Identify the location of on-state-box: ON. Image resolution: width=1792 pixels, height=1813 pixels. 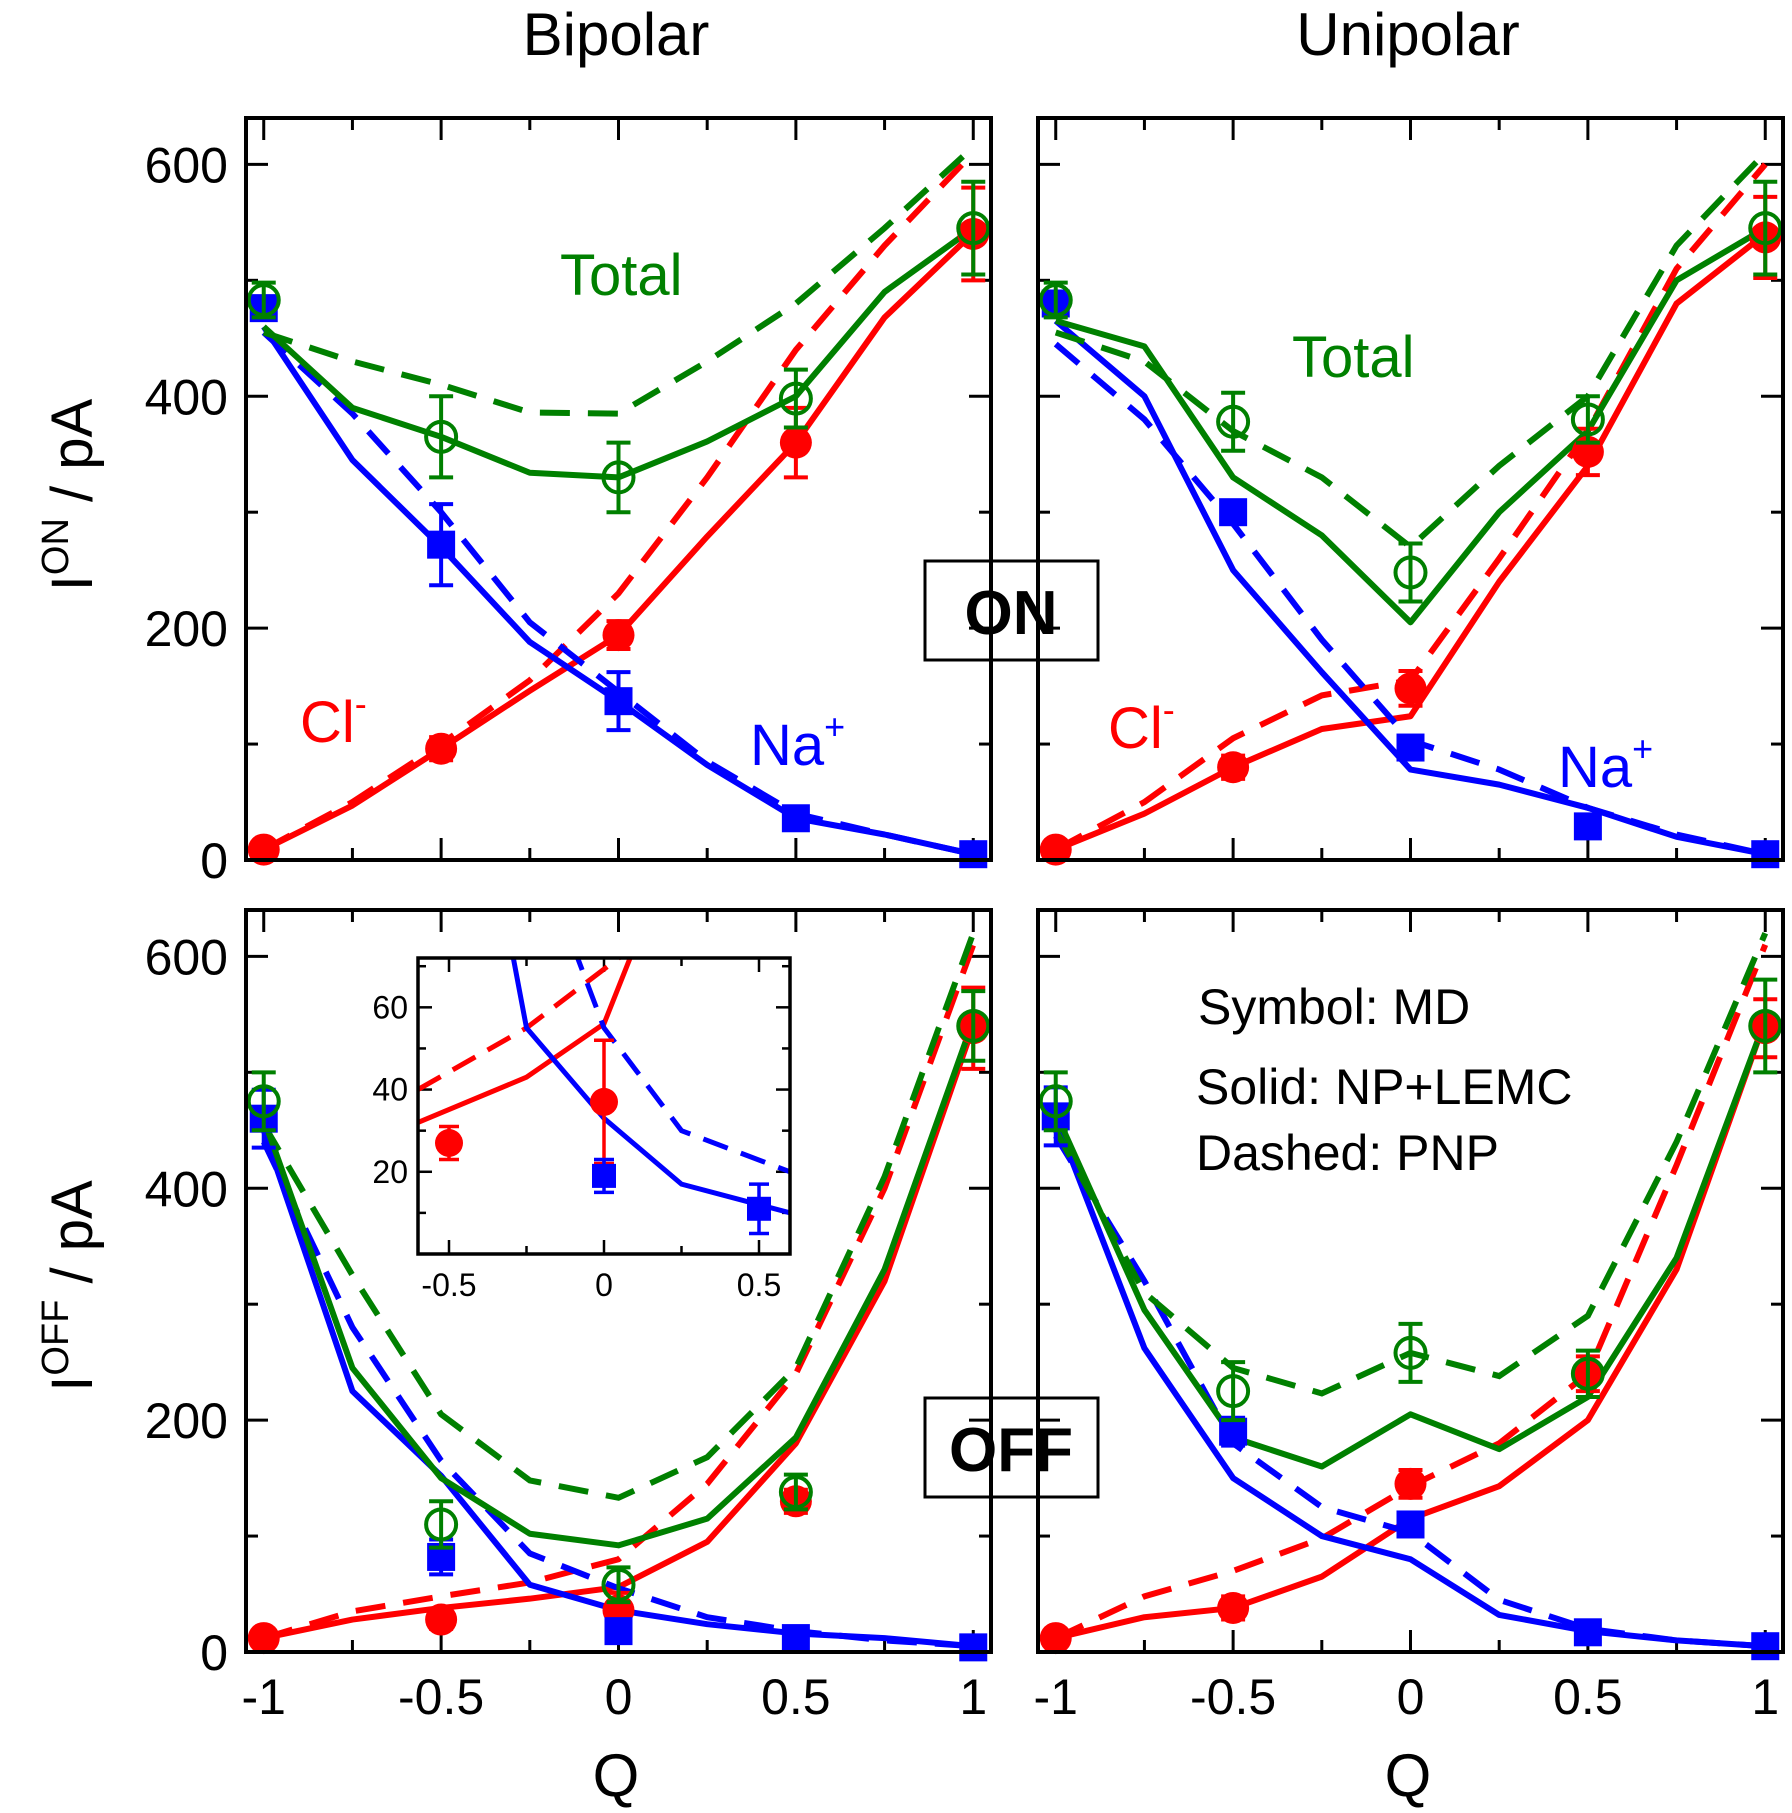
(1011, 610).